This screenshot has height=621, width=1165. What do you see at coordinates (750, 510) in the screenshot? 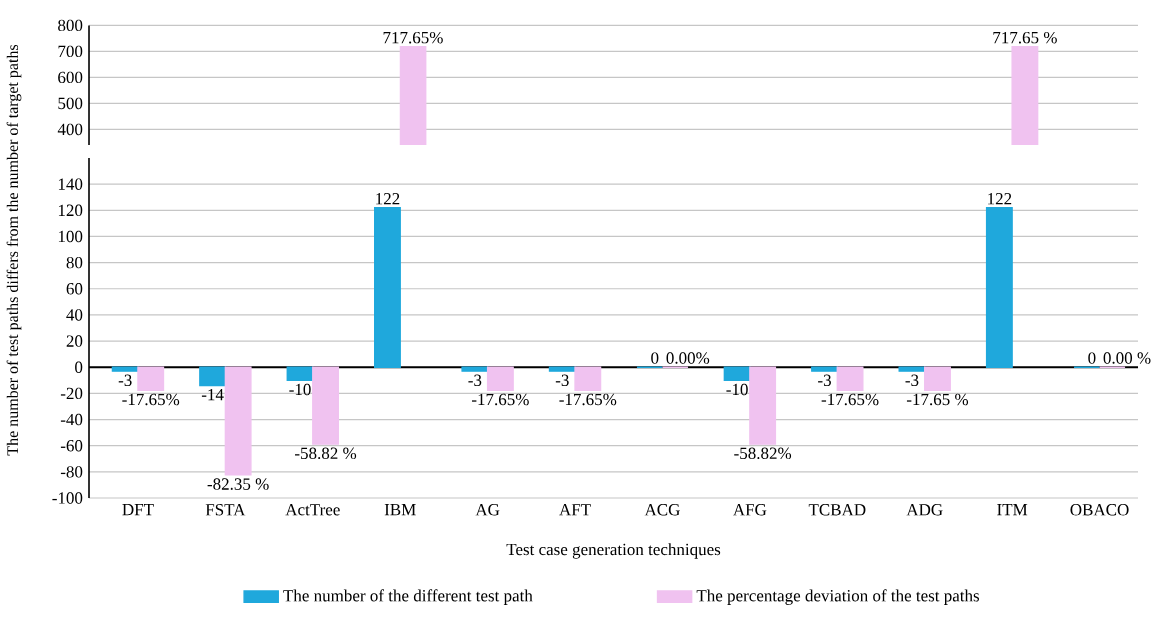
I see `x-tick-label: AFG` at bounding box center [750, 510].